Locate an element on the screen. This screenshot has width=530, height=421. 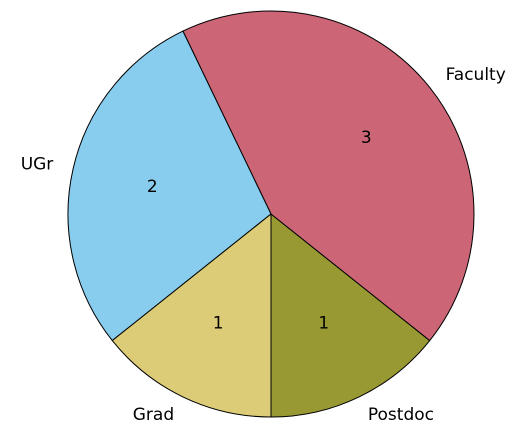
slice-category-label: Grad is located at coordinates (153, 413).